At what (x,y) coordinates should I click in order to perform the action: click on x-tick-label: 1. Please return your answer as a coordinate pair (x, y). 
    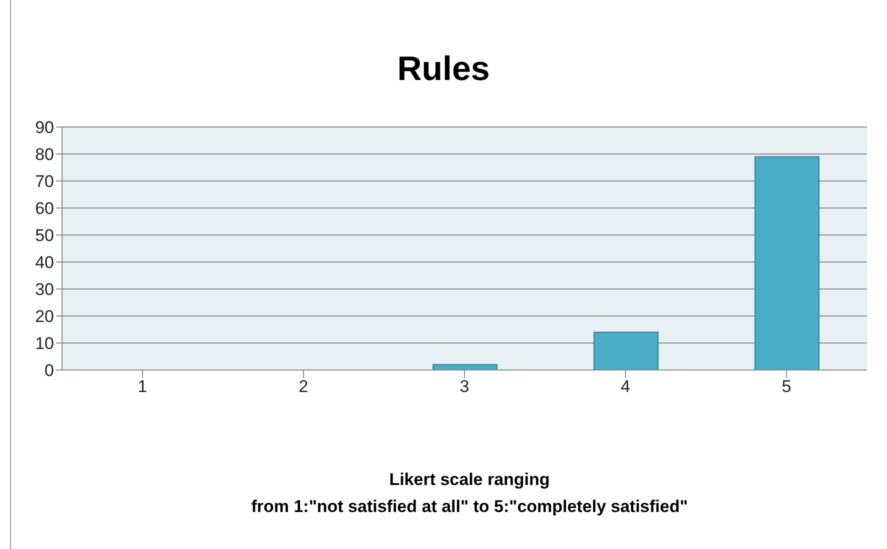
    Looking at the image, I should click on (143, 386).